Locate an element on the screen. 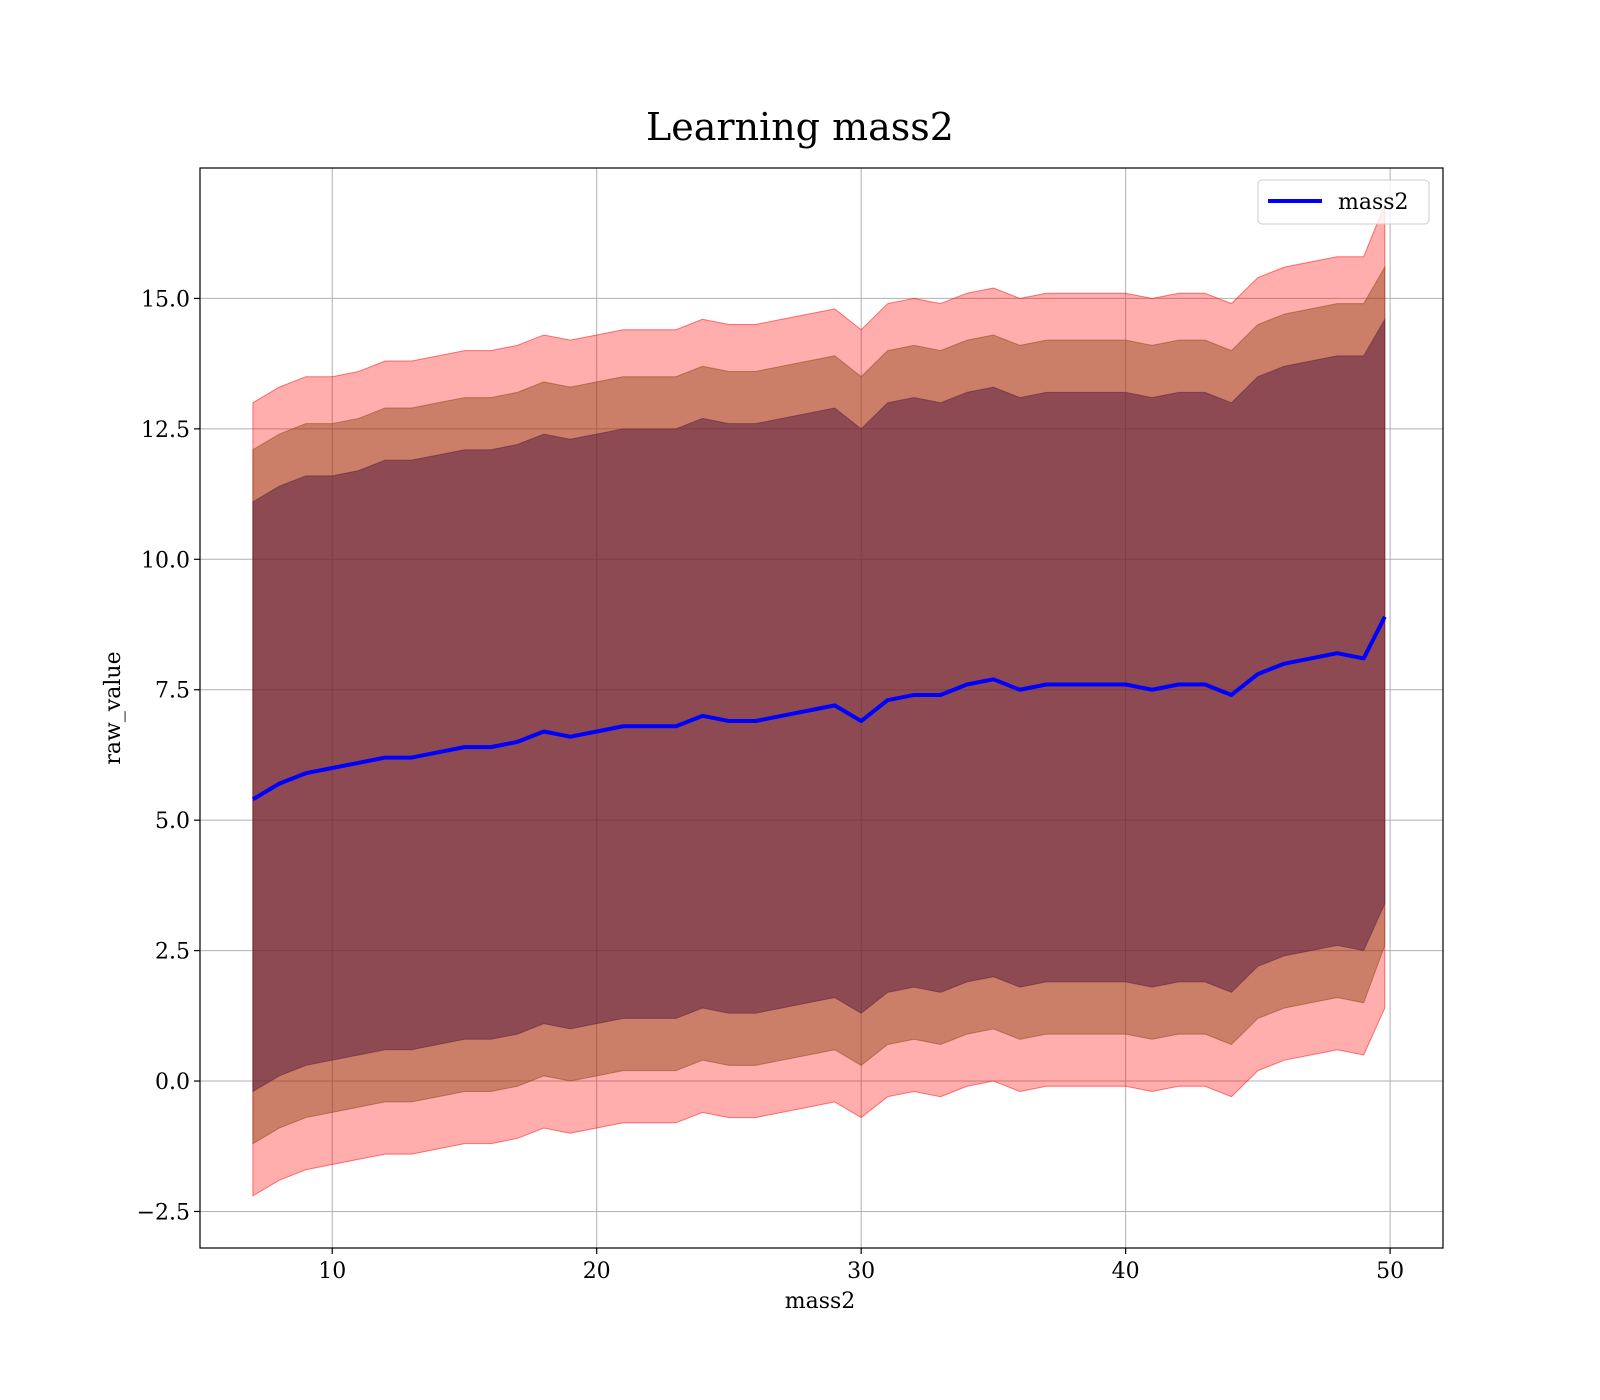 The image size is (1600, 1400). x-tick-label-4: 50 is located at coordinates (1390, 1271).